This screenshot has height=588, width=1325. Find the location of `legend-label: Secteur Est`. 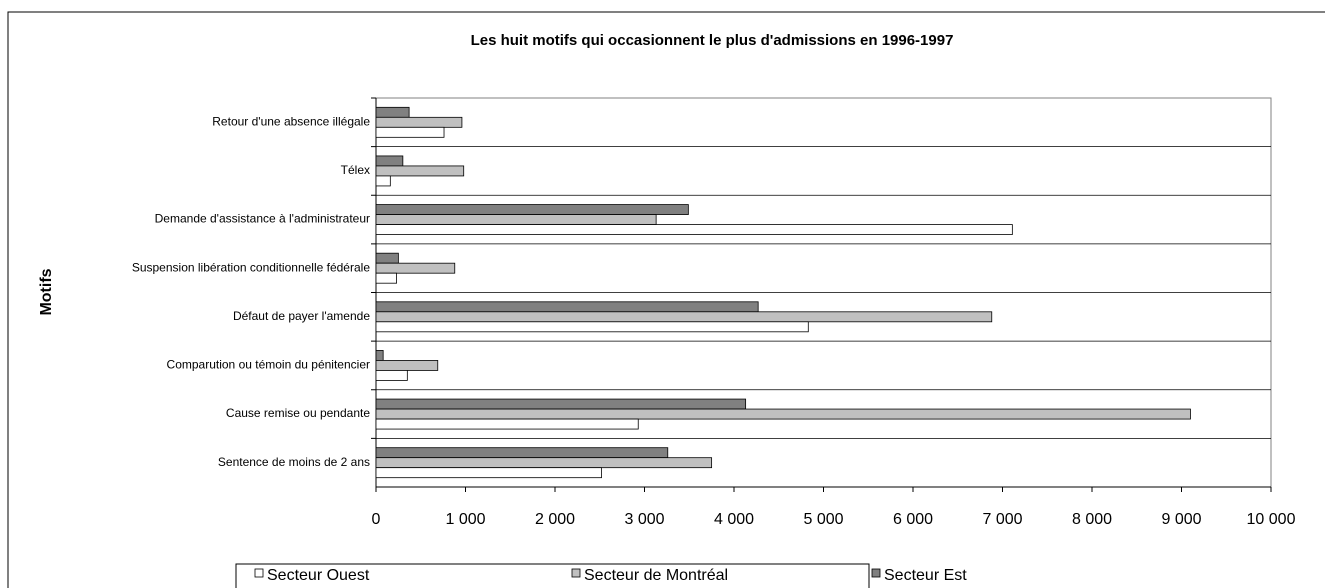

legend-label: Secteur Est is located at coordinates (925, 575).